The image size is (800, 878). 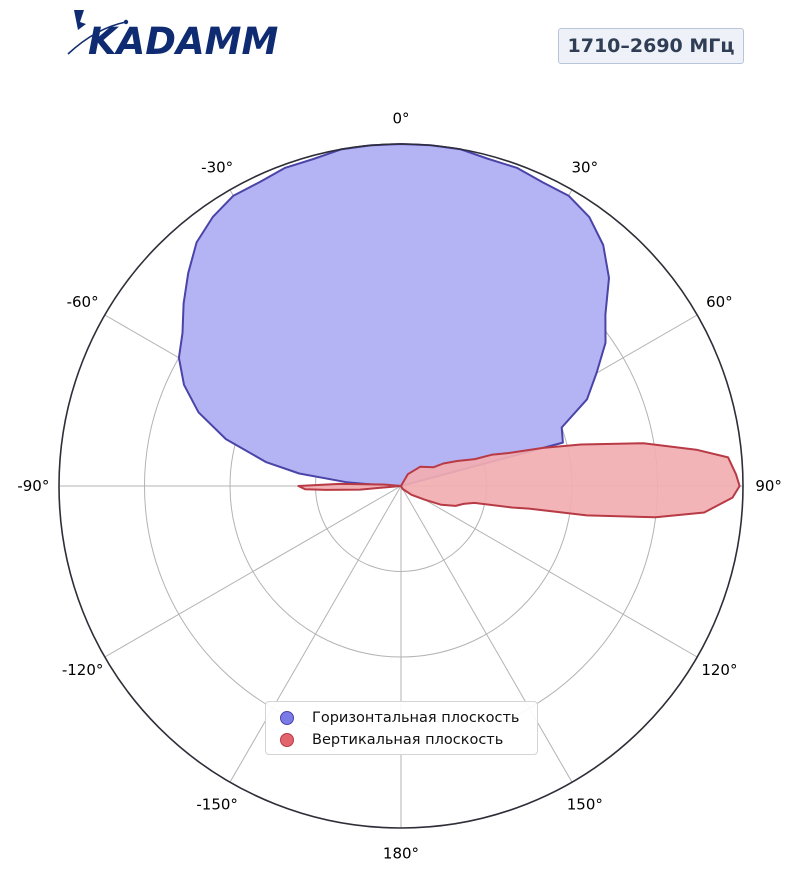 What do you see at coordinates (217, 168) in the screenshot?
I see `angle-tick-label-11: -30°` at bounding box center [217, 168].